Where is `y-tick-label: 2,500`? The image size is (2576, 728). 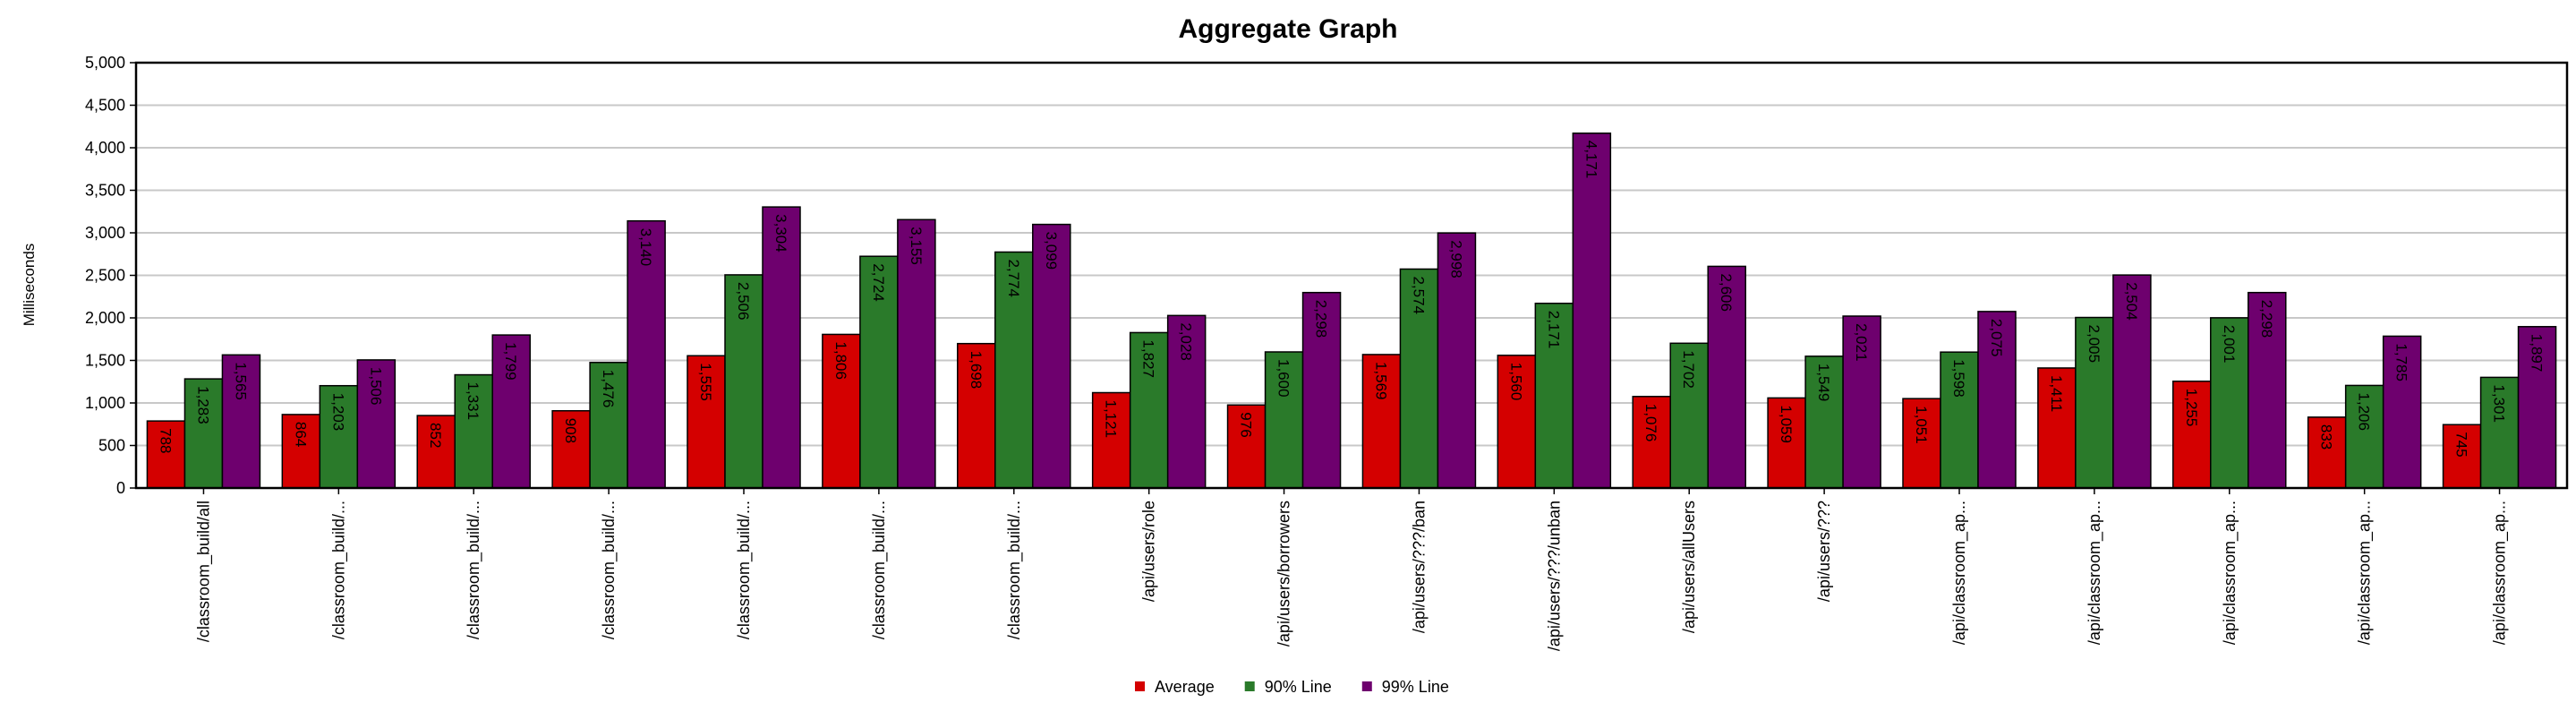
y-tick-label: 2,500 is located at coordinates (105, 276).